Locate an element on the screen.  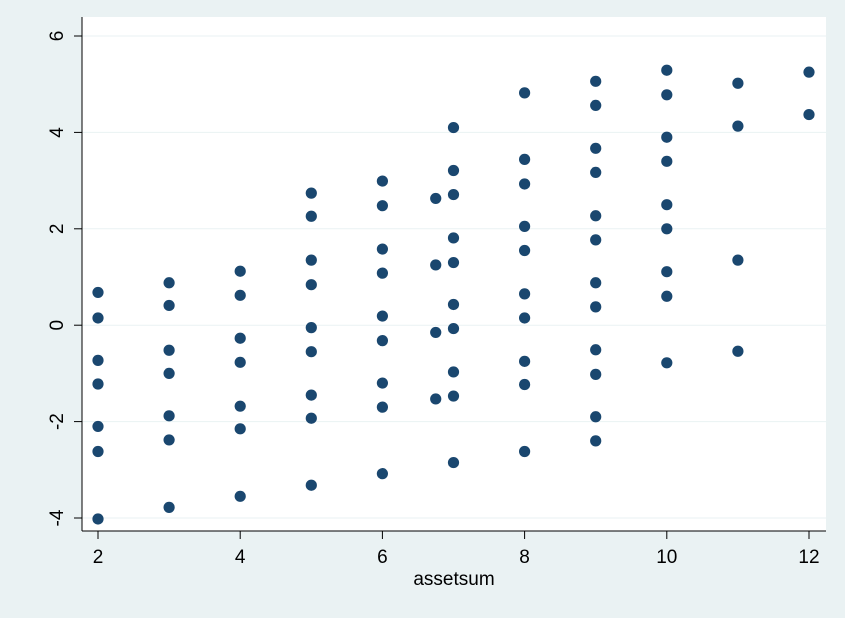
y-tick-label: -4 is located at coordinates (57, 517).